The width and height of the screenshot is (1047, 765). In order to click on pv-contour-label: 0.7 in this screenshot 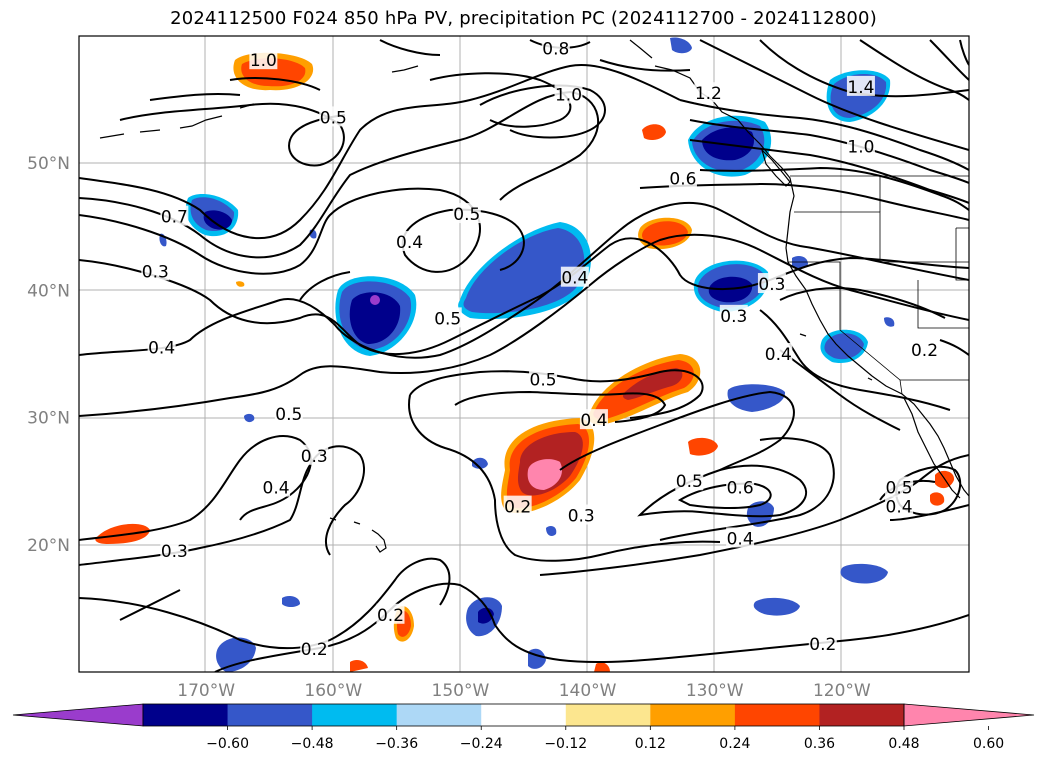, I will do `click(174, 218)`.